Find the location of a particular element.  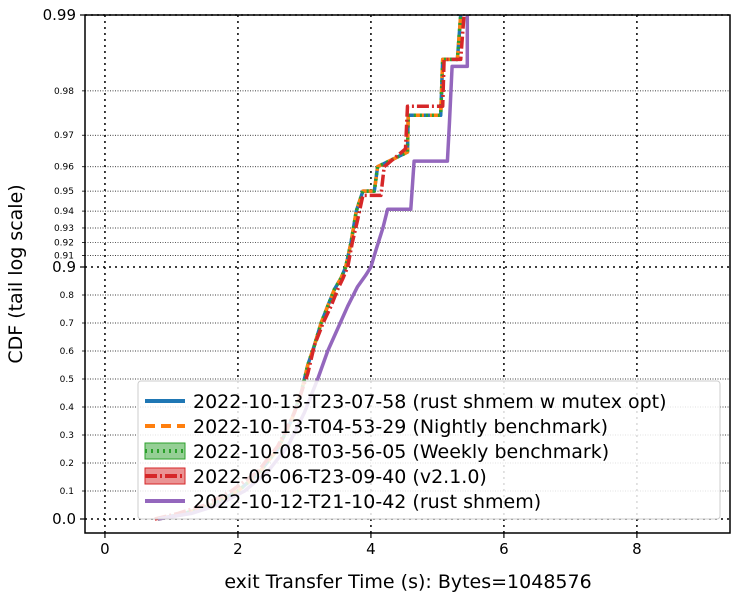

y-minor-tick-label: 0.96 is located at coordinates (64, 168).